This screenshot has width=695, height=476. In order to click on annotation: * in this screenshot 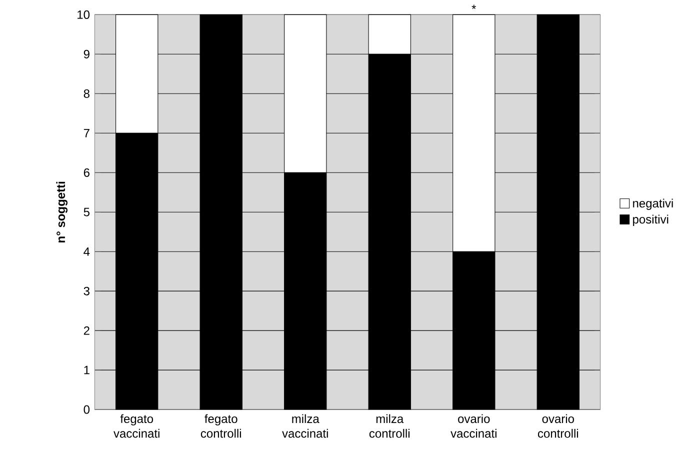, I will do `click(474, 6)`.